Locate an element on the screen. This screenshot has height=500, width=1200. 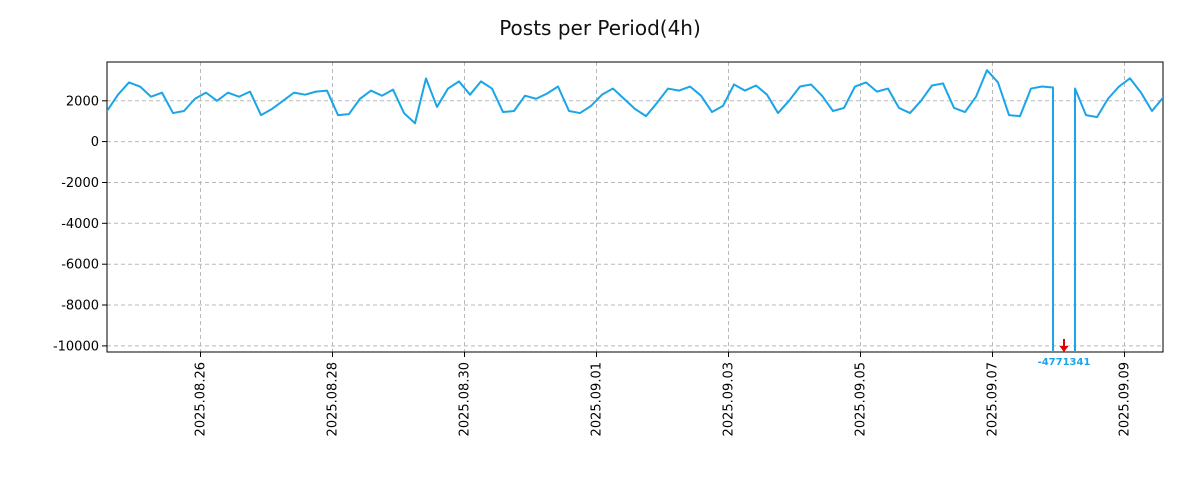
y-tick-label: -6000 is located at coordinates (80, 265).